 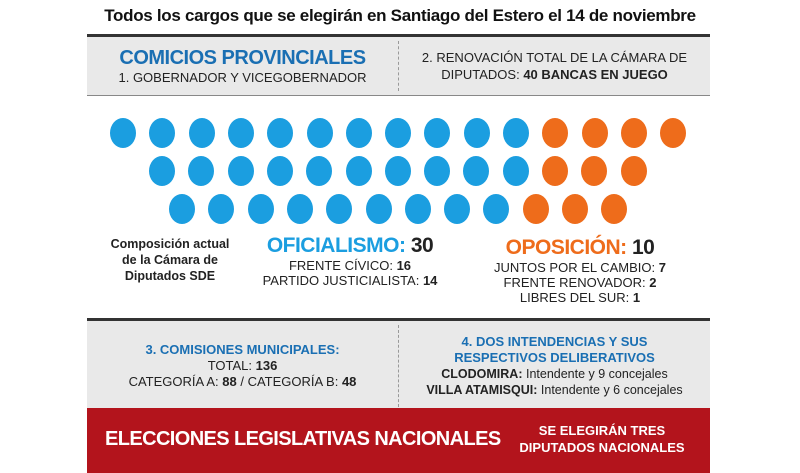 I want to click on party-name: LIBRES DEL SUR:, so click(x=576, y=297).